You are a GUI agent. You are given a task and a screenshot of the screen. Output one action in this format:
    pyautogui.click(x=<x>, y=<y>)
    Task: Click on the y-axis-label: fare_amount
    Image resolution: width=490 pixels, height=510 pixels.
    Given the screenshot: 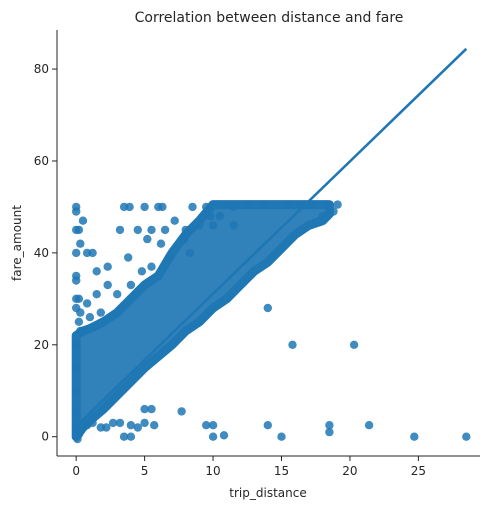 What is the action you would take?
    pyautogui.click(x=17, y=243)
    